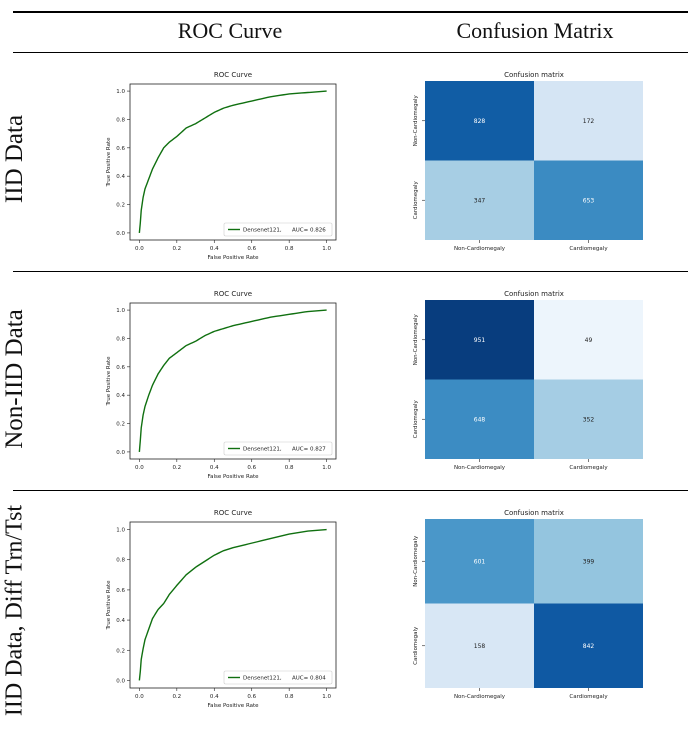 The image size is (692, 746). What do you see at coordinates (139, 468) in the screenshot?
I see `x-tick-label: 0.0` at bounding box center [139, 468].